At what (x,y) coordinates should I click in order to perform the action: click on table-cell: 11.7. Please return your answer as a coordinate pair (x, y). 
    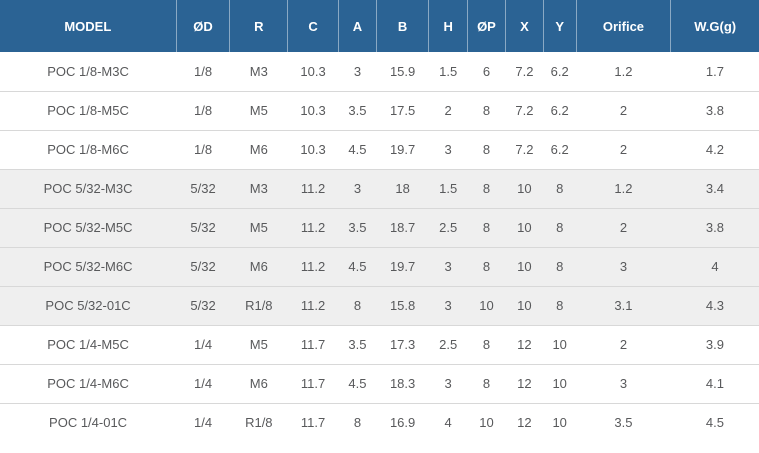
    Looking at the image, I should click on (313, 344).